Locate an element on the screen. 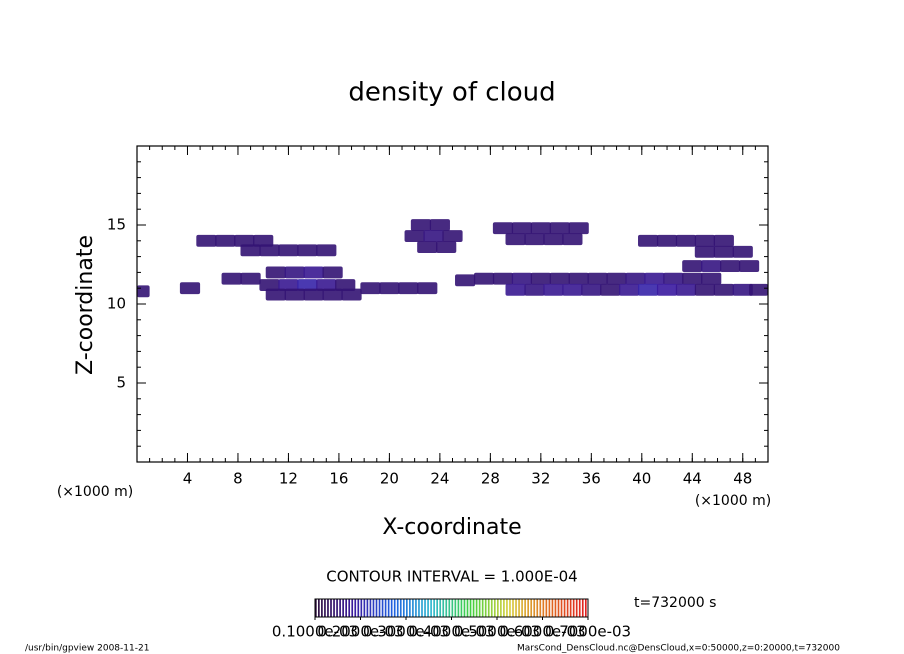  x-tick-label: 28 is located at coordinates (490, 479).